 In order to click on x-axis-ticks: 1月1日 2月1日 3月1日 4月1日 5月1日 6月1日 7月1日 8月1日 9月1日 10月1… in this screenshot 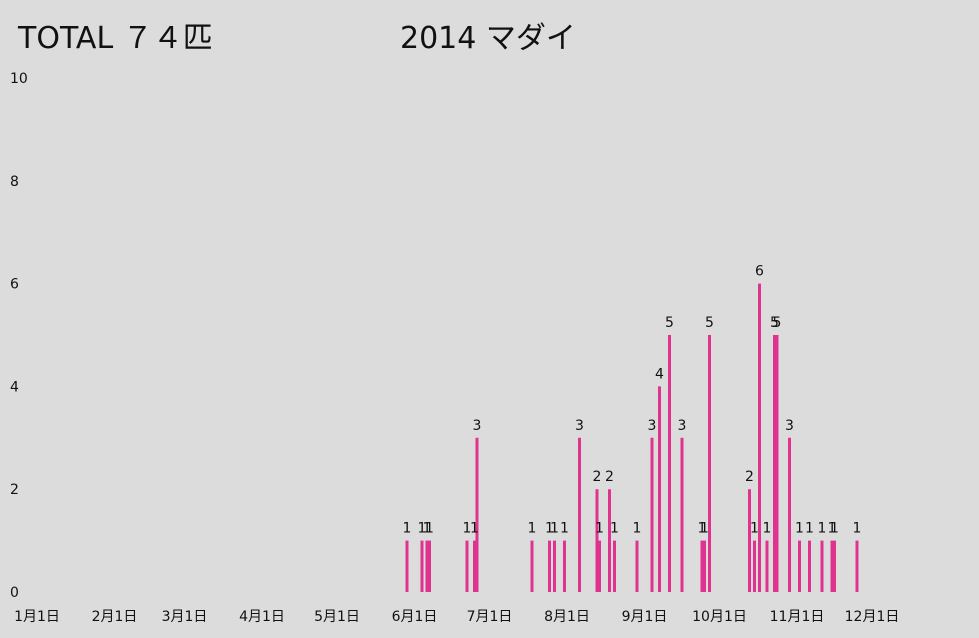, I will do `click(456, 617)`.